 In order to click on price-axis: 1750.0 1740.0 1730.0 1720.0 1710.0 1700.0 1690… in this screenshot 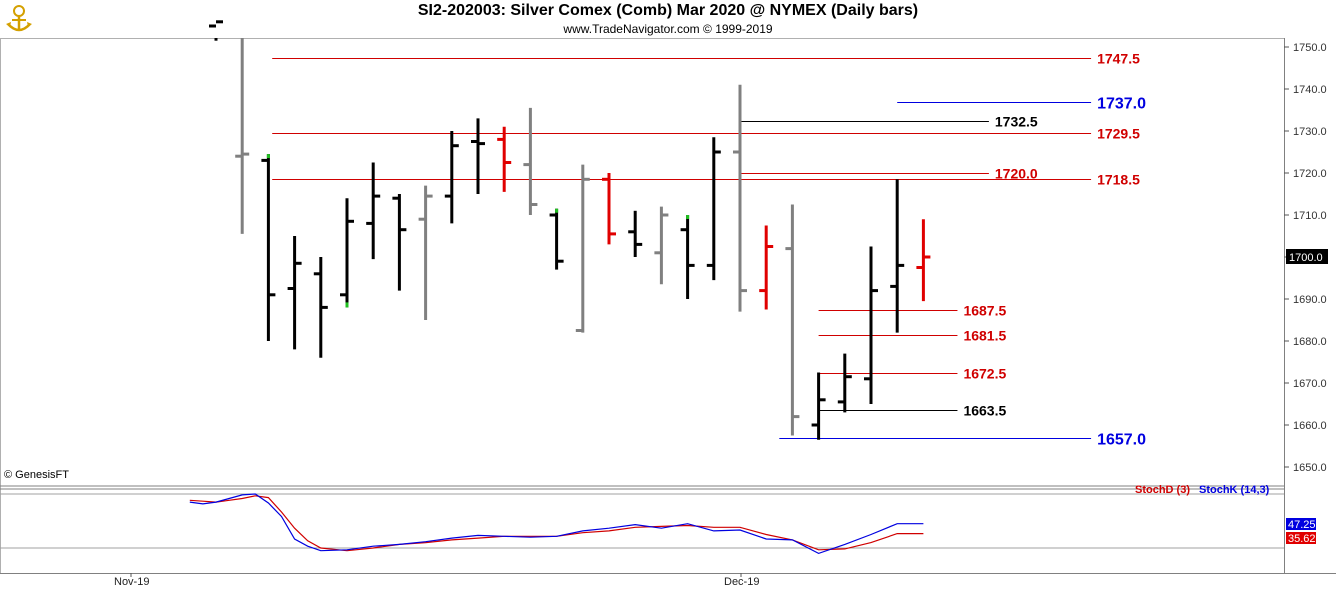, I will do `click(1306, 258)`.